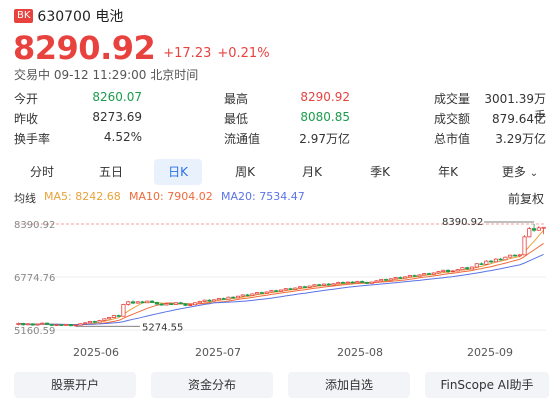  What do you see at coordinates (263, 196) in the screenshot?
I see `ma20-value: MA20: 7534.47` at bounding box center [263, 196].